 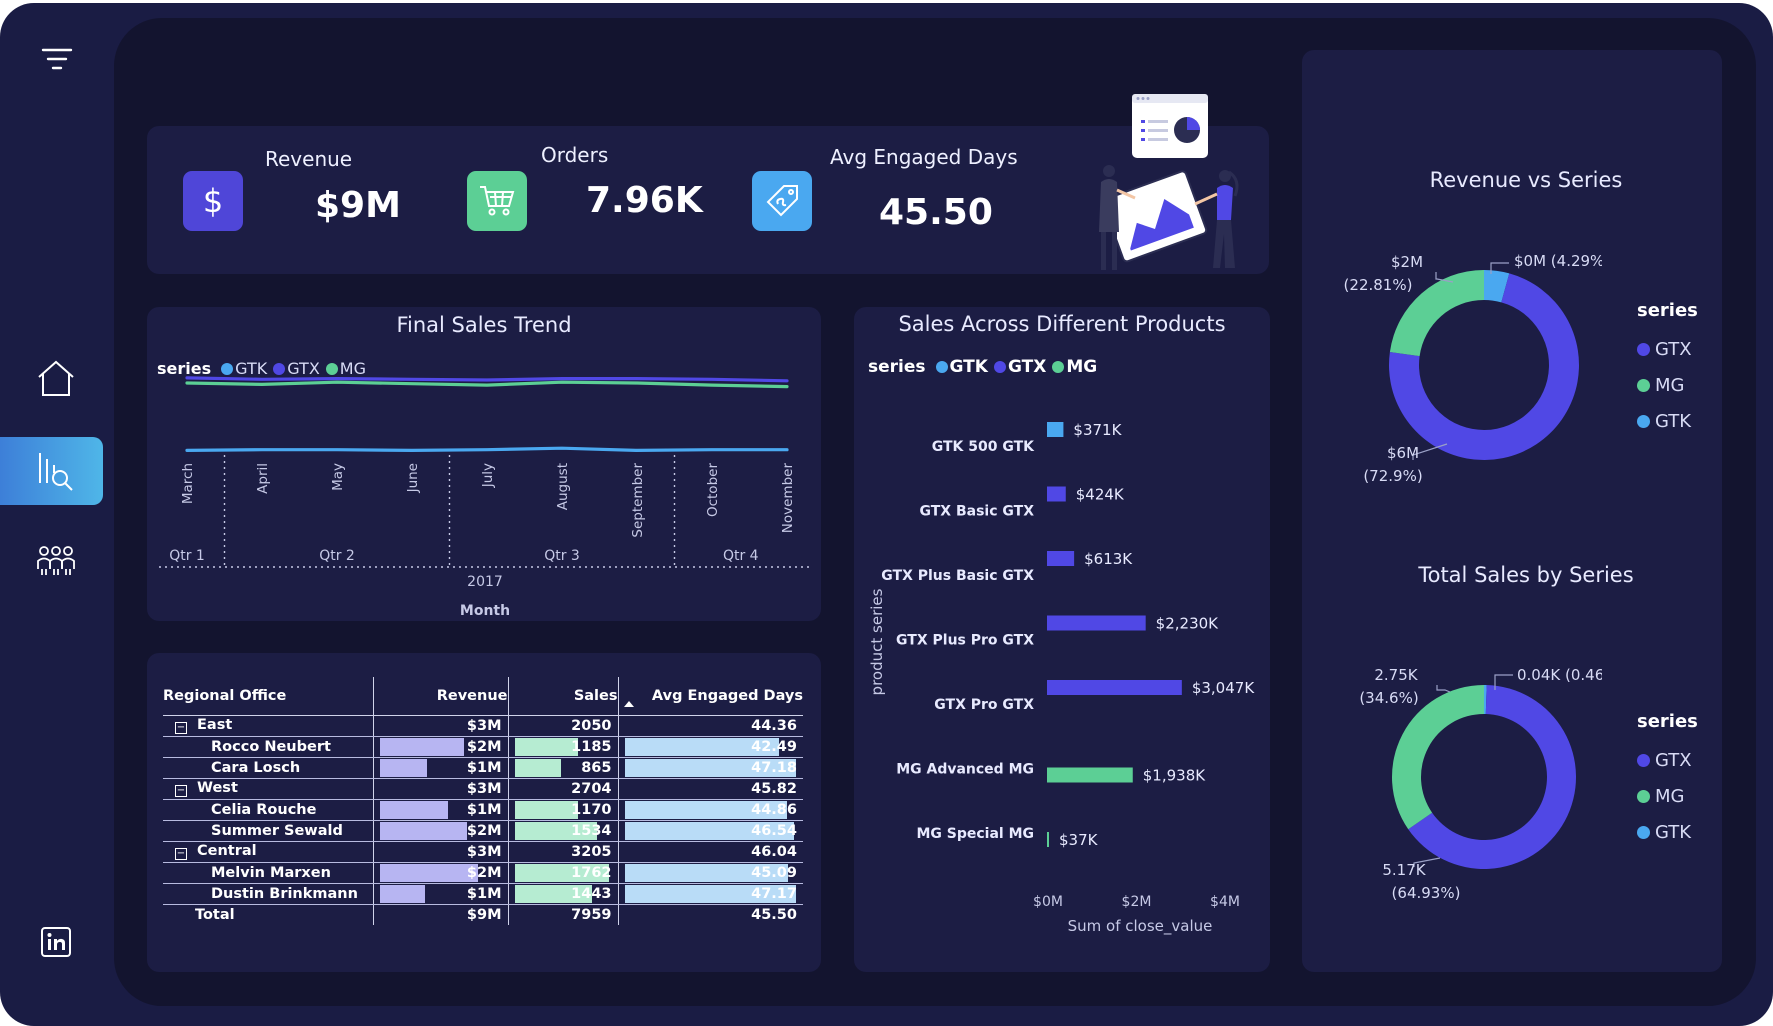 What do you see at coordinates (268, 894) in the screenshot?
I see `regional-office-cell: Dustin Brinkmann` at bounding box center [268, 894].